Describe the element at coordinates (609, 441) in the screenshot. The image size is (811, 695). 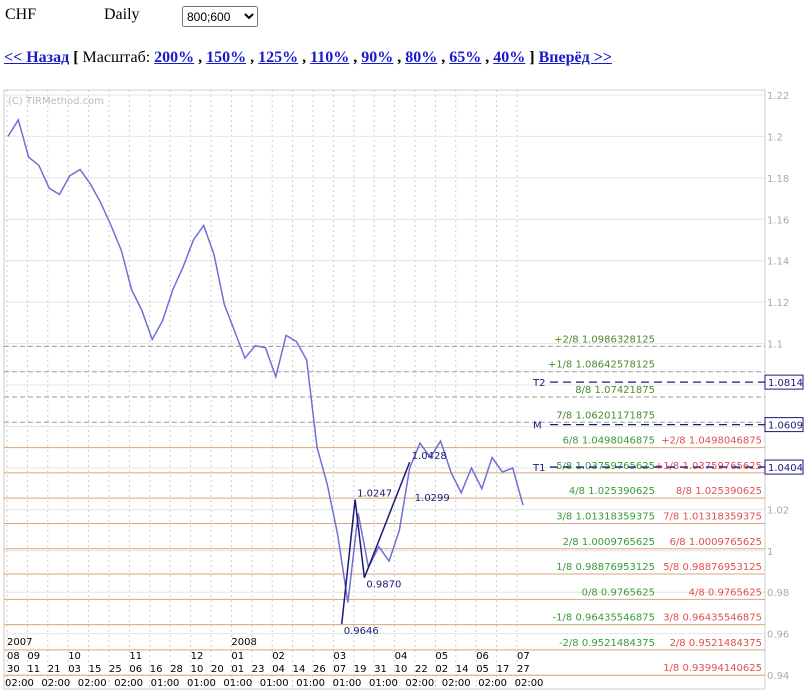
I see `level-label: 6/8 1.0498046875` at that location.